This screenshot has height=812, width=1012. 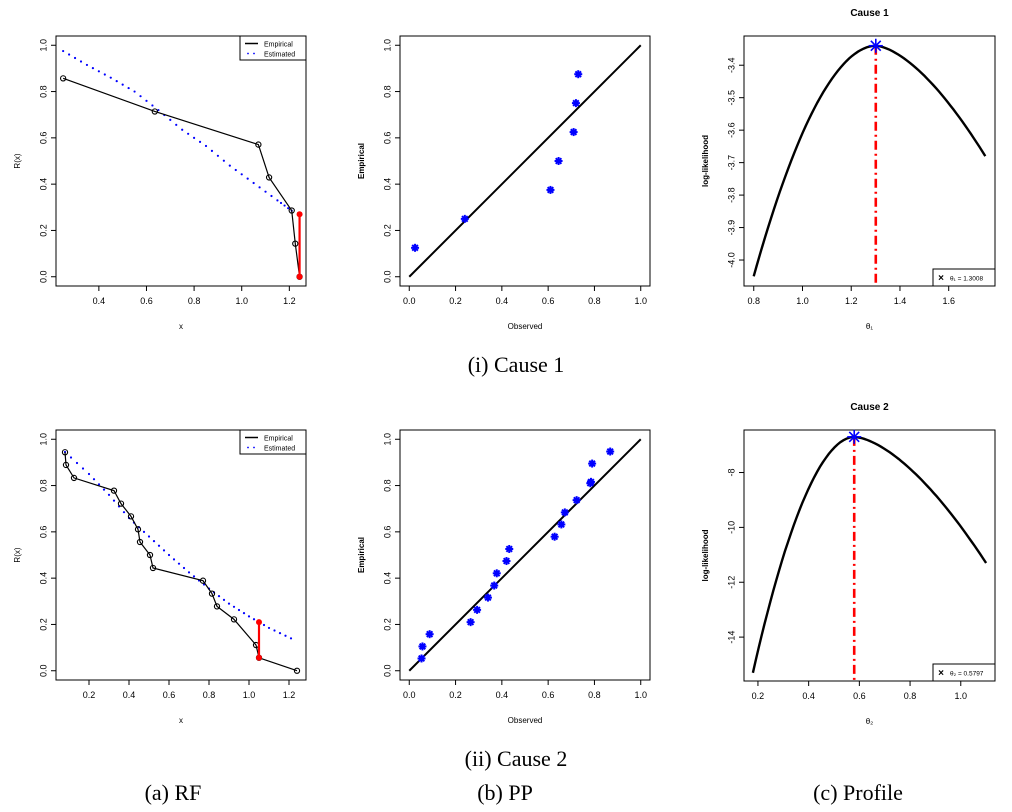 What do you see at coordinates (964, 672) in the screenshot?
I see `legend: × θ₂ = 0.5797` at bounding box center [964, 672].